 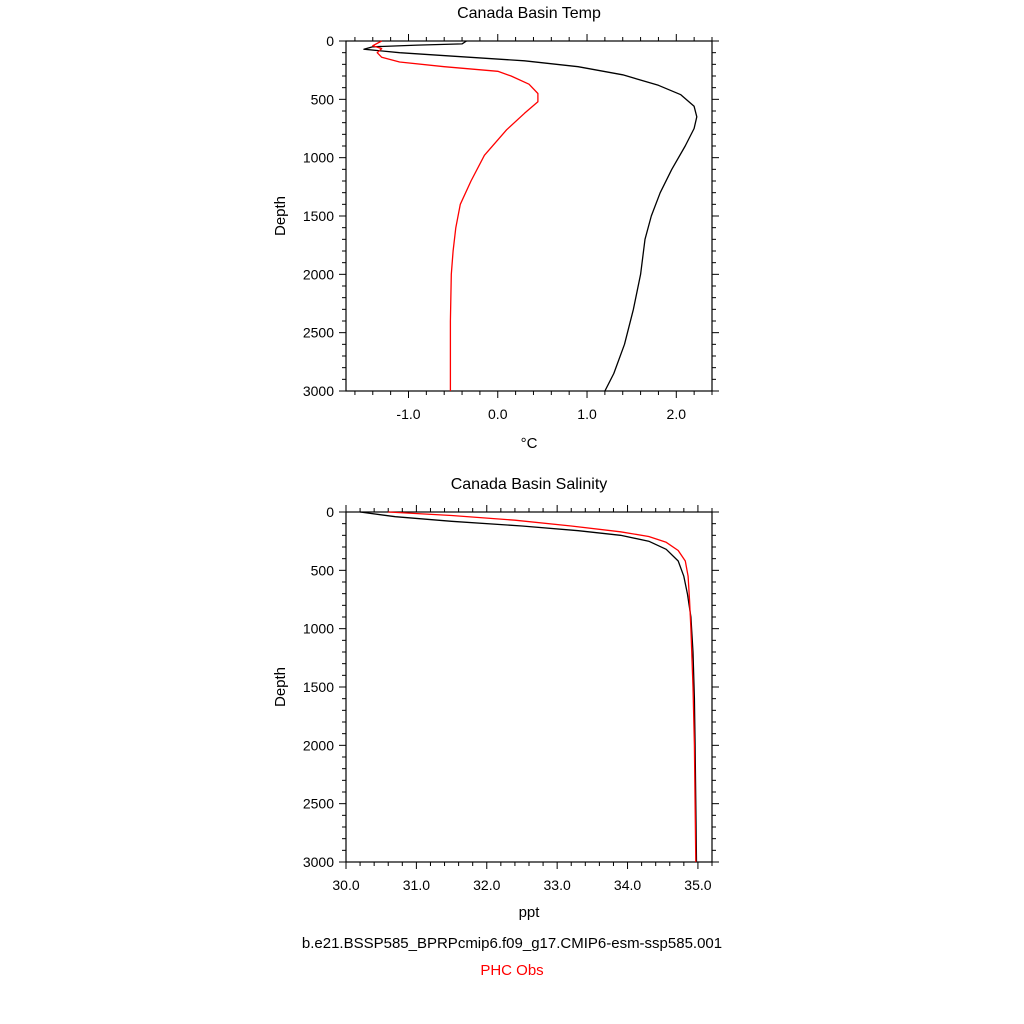 What do you see at coordinates (587, 414) in the screenshot?
I see `x-tick-label: 1.0` at bounding box center [587, 414].